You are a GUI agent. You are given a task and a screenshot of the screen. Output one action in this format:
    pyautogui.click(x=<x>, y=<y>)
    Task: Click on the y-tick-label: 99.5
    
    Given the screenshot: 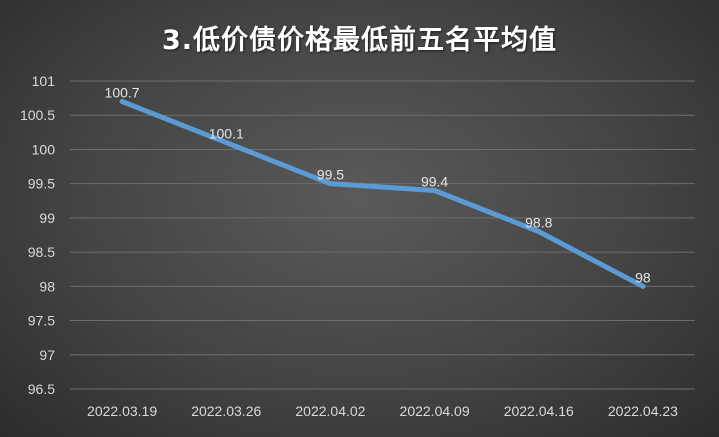 What is the action you would take?
    pyautogui.click(x=41, y=184)
    